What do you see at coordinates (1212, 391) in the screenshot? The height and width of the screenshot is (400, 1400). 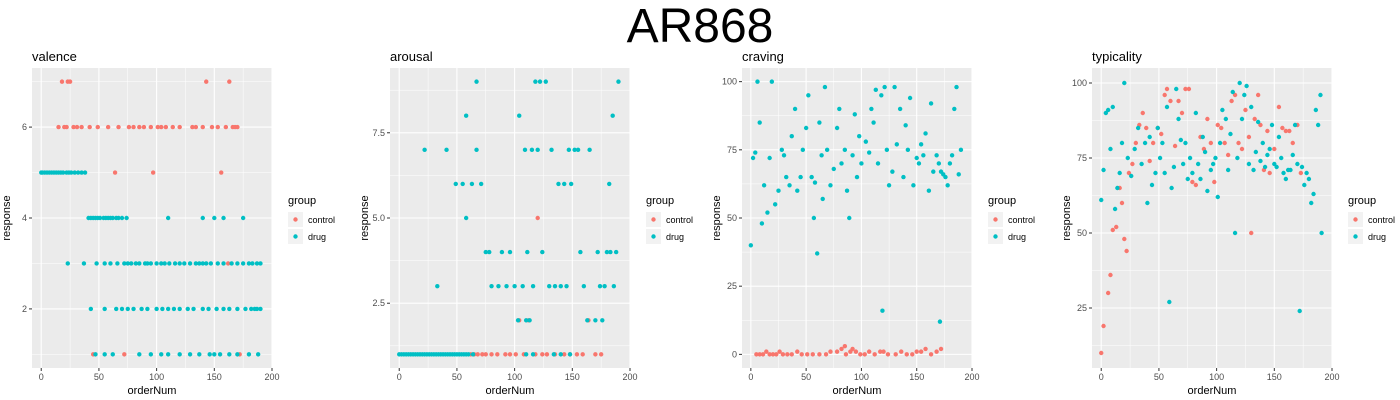 I see `x-axis-title: orderNum` at bounding box center [1212, 391].